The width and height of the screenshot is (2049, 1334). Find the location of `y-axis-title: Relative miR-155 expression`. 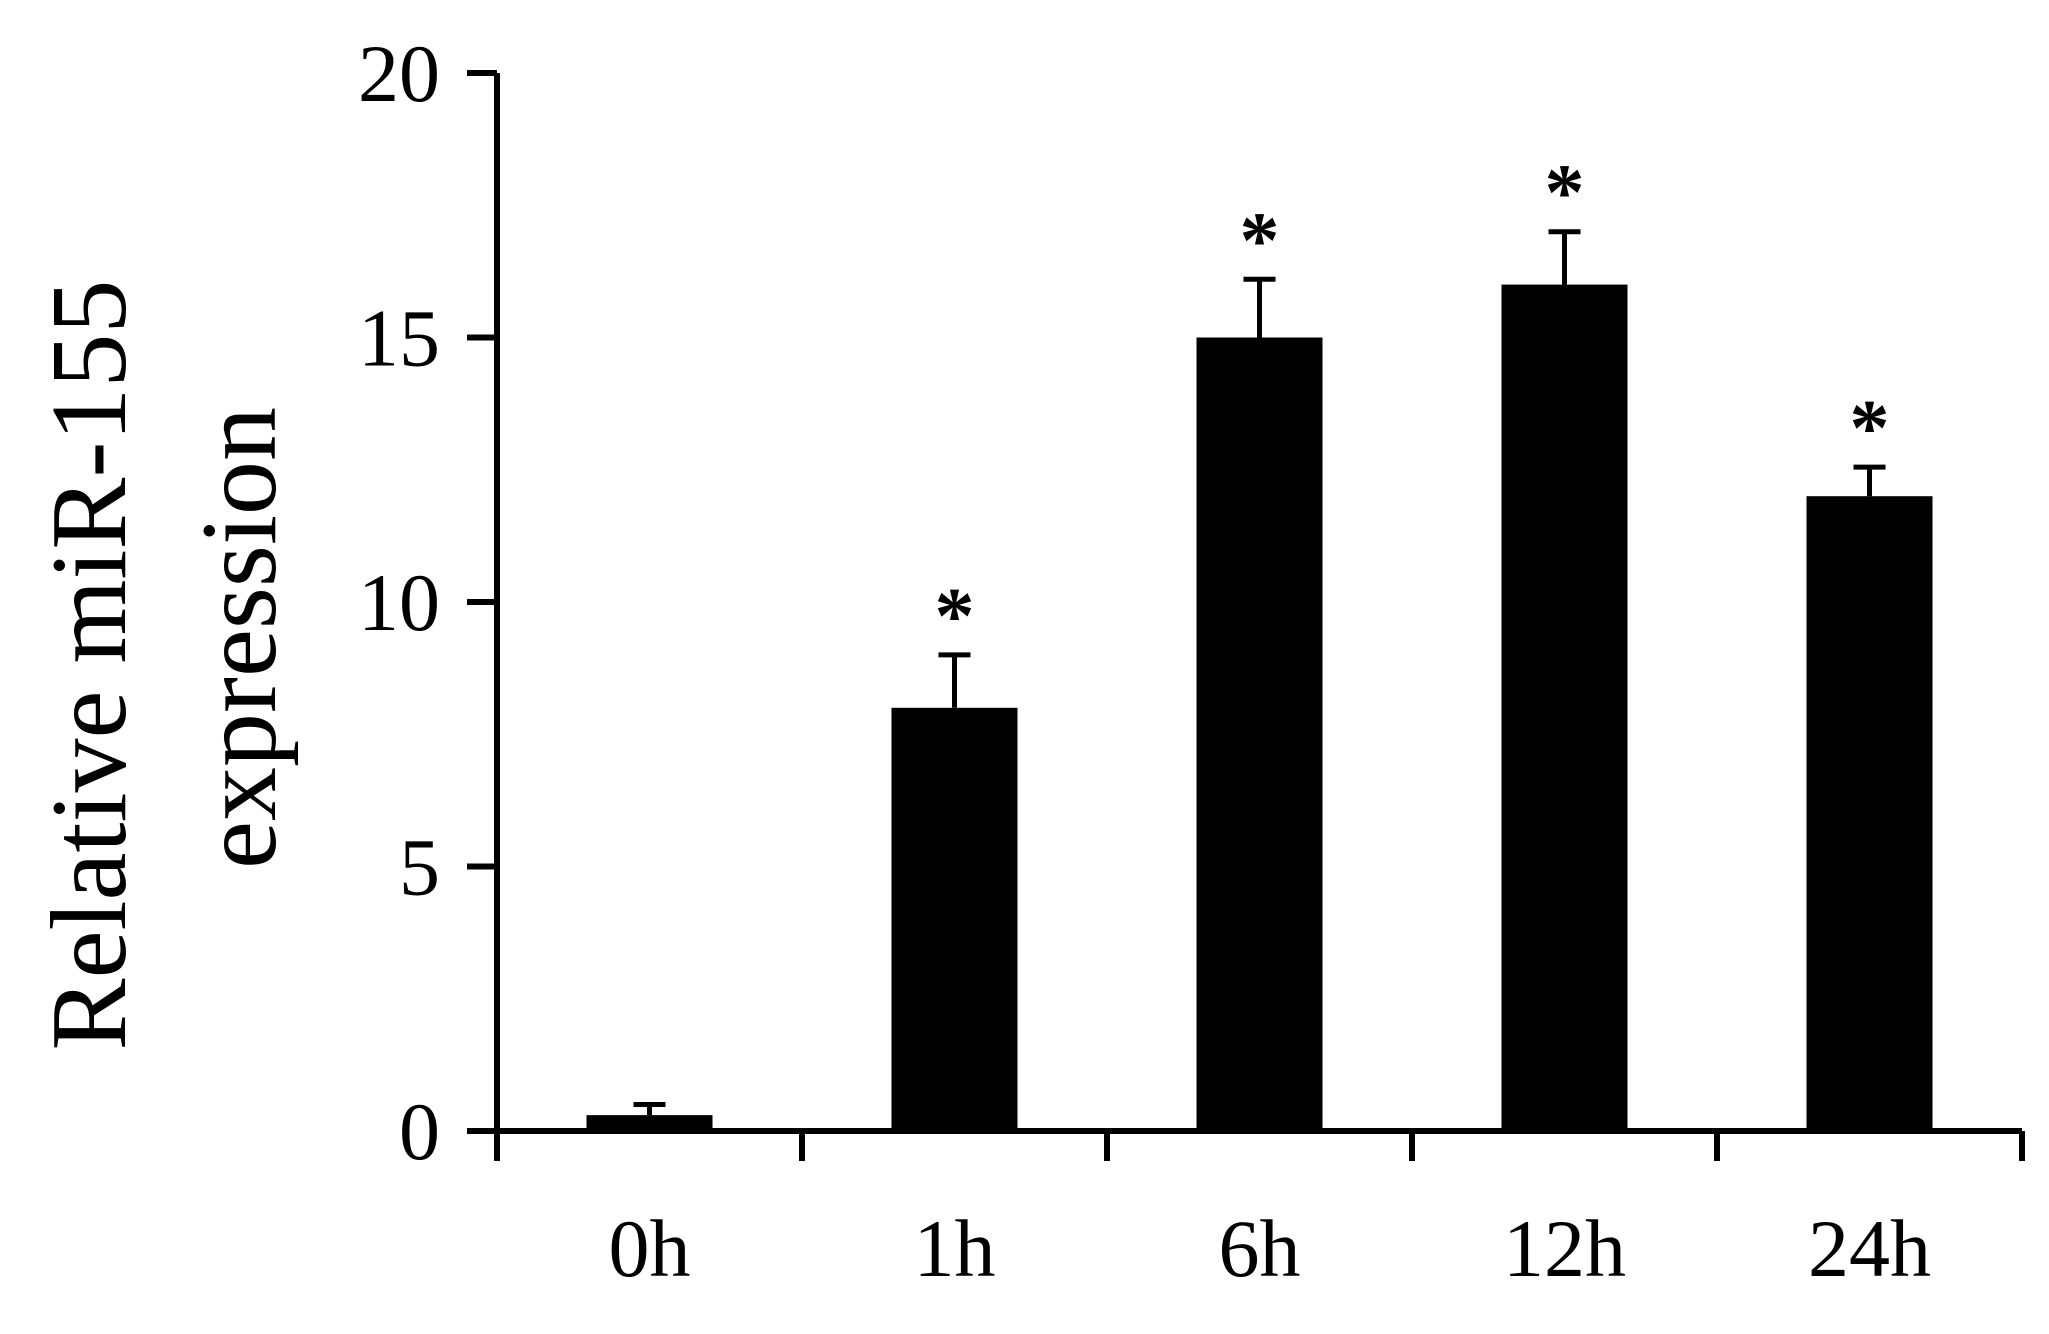

y-axis-title: Relative miR-155 expression is located at coordinates (164, 665).